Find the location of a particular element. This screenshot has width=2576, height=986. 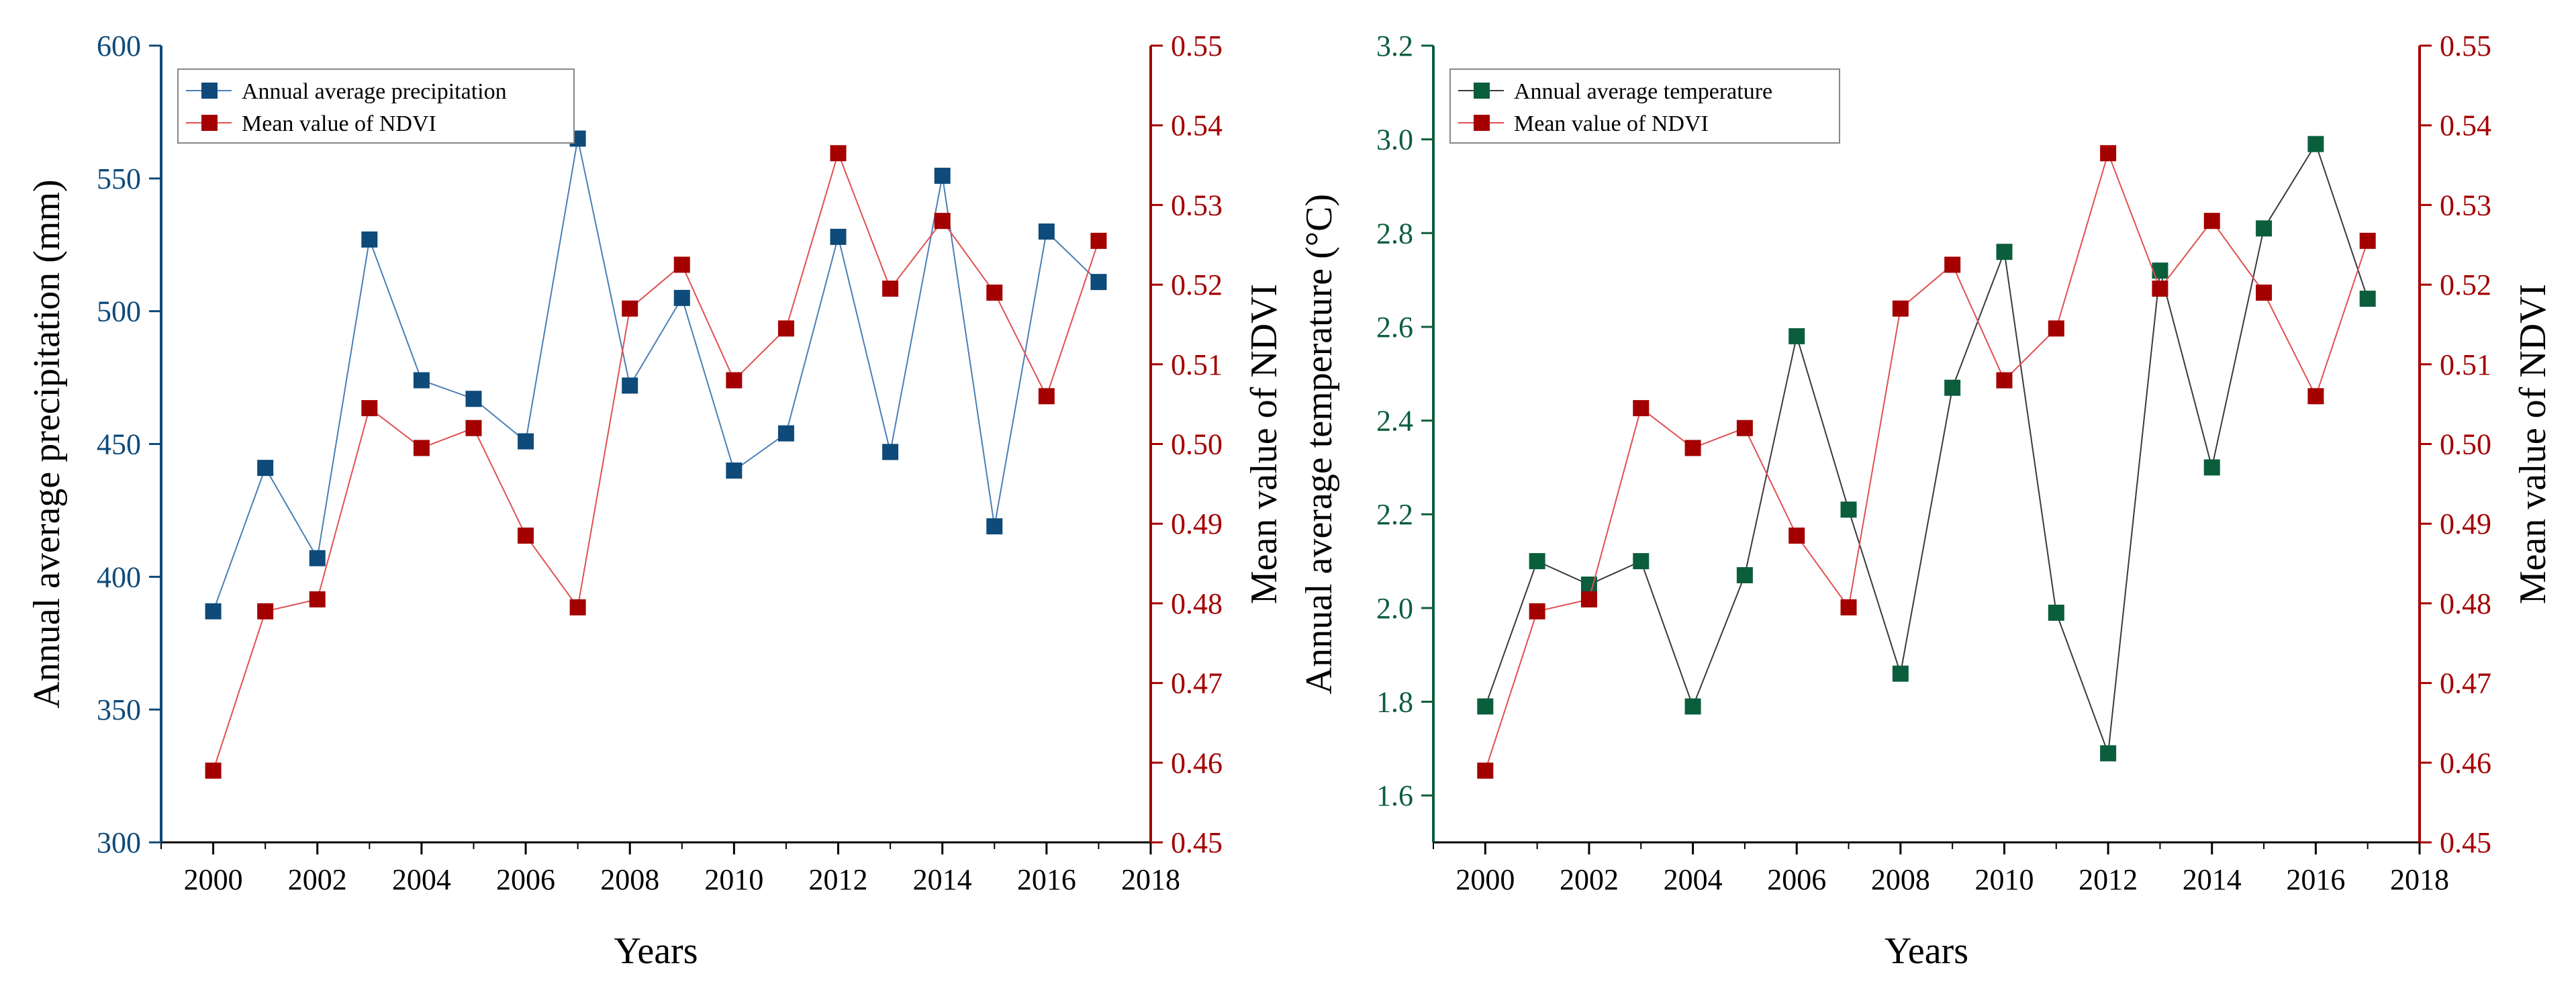

y-left-tick-label: 400 is located at coordinates (119, 576).